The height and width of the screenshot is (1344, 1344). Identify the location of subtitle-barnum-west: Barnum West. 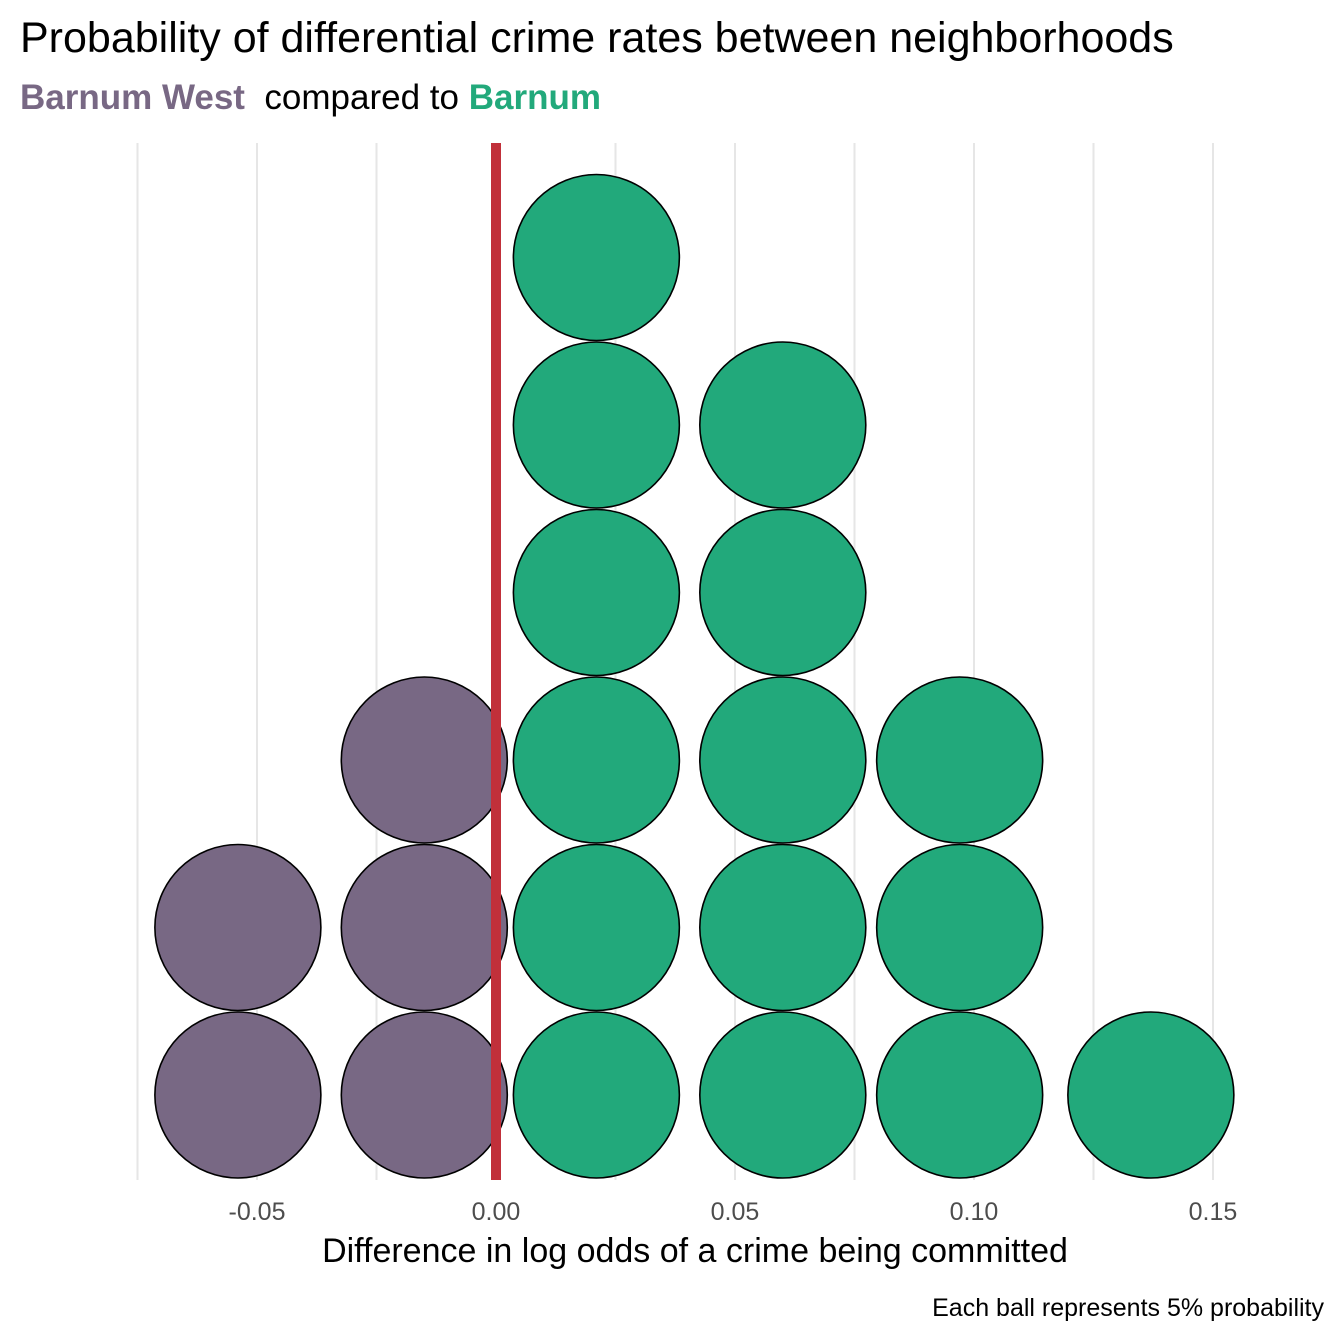
(132, 97).